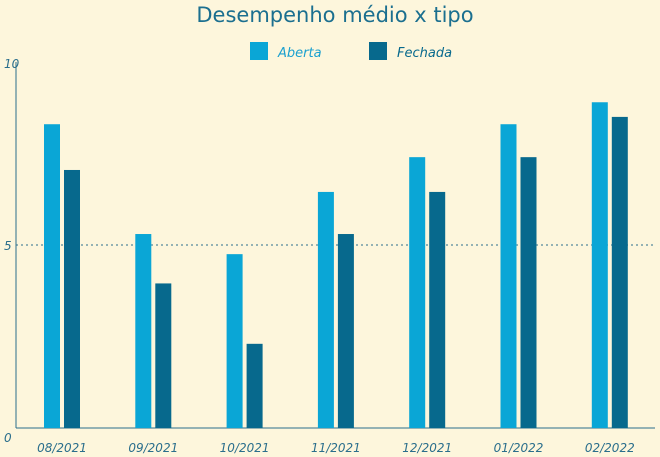 Image resolution: width=660 pixels, height=457 pixels. I want to click on chart-title: Desempenho médio x tipo, so click(334, 15).